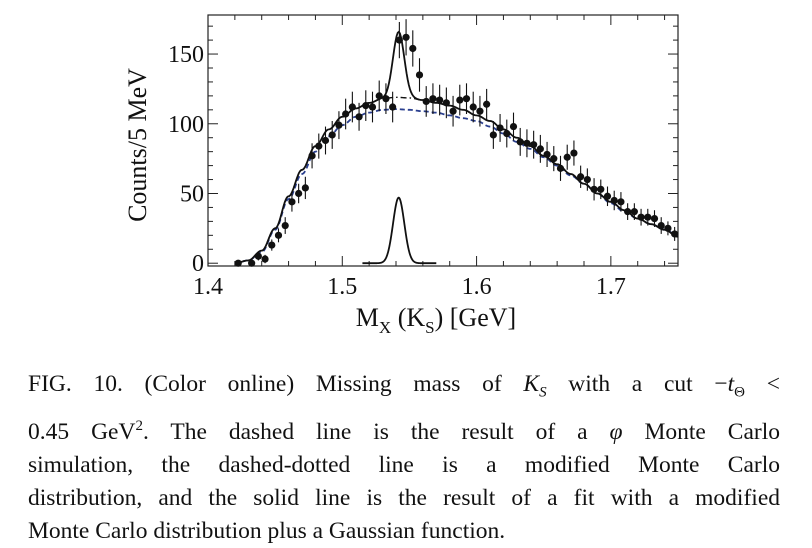  I want to click on y-tick-label: 0, so click(198, 264).